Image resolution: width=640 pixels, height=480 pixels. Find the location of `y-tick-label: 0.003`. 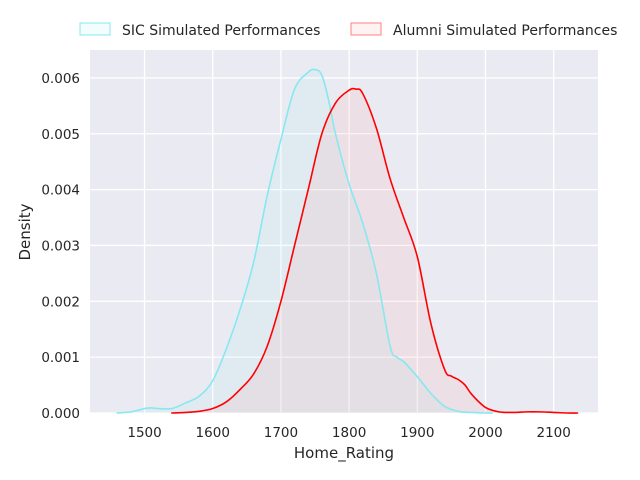

y-tick-label: 0.003 is located at coordinates (60, 246).